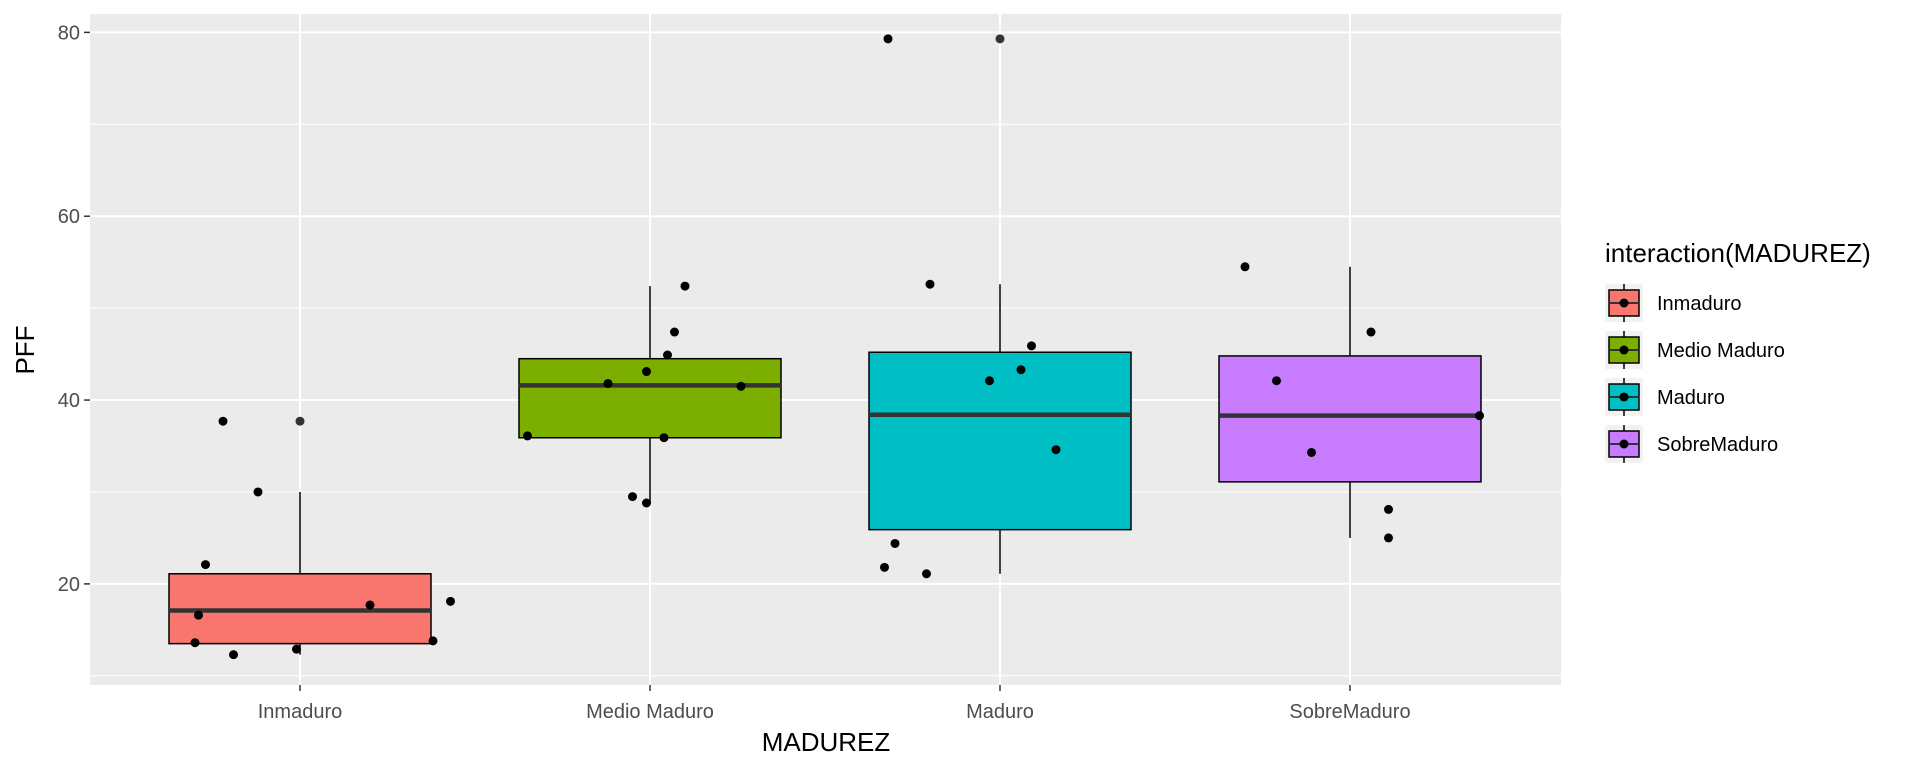 The width and height of the screenshot is (1920, 768). What do you see at coordinates (1738, 253) in the screenshot?
I see `legend-title: interaction(MADUREZ)` at bounding box center [1738, 253].